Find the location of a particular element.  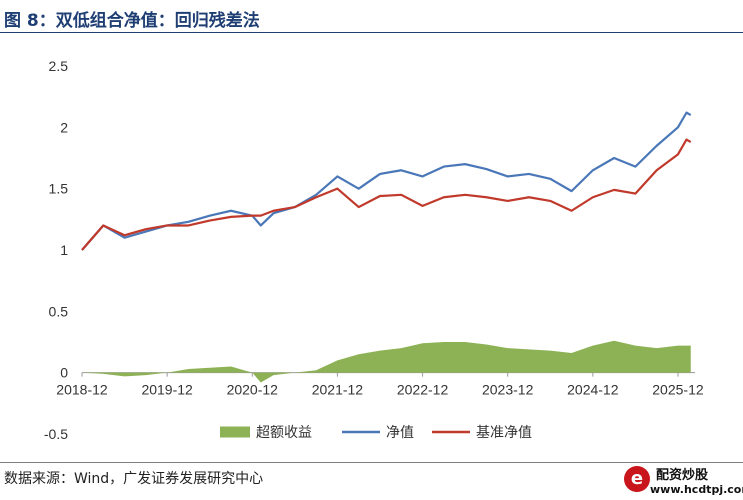

watermark-url: www.hcdtpj.com is located at coordinates (696, 489).